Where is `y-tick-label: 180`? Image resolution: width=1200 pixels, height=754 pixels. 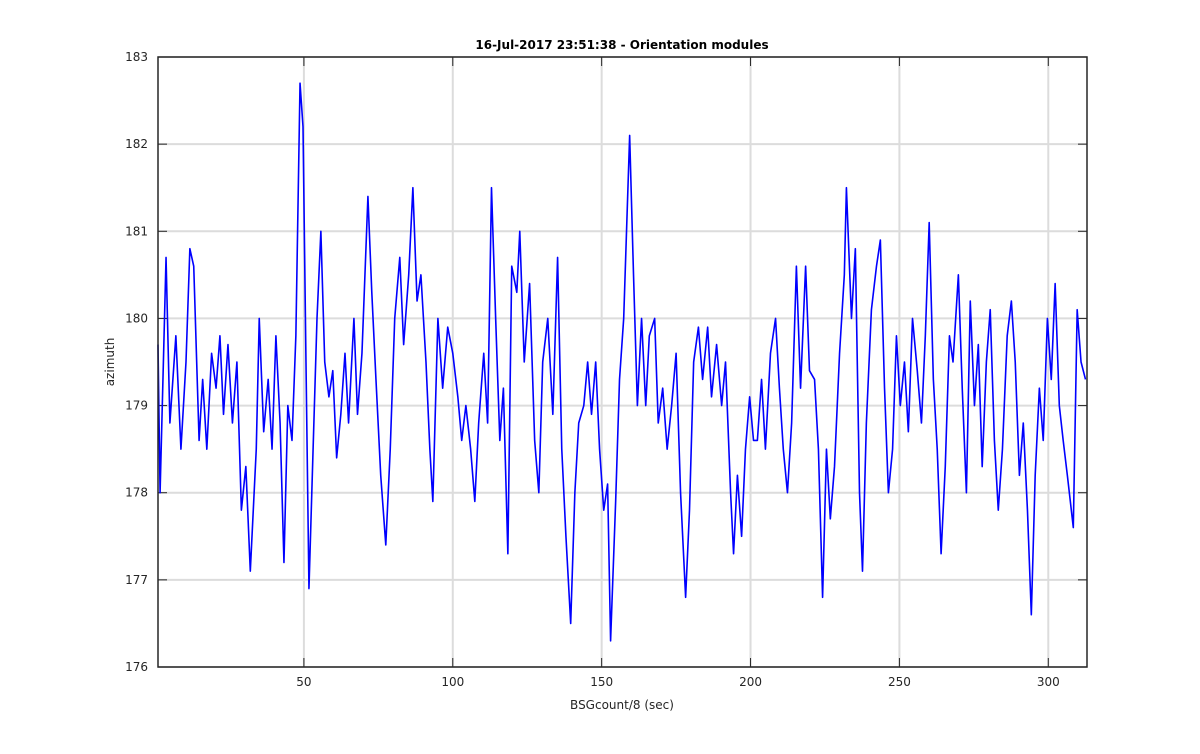 y-tick-label: 180 is located at coordinates (136, 318).